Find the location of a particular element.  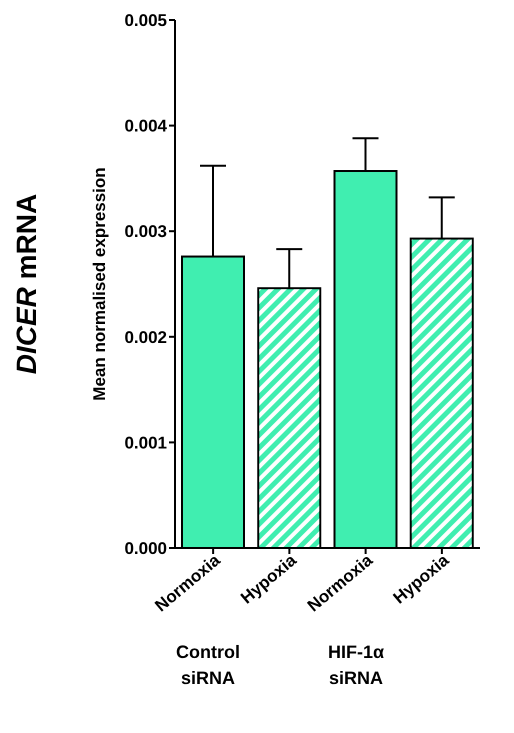

y-tick-label: 0.001 is located at coordinates (145, 442).